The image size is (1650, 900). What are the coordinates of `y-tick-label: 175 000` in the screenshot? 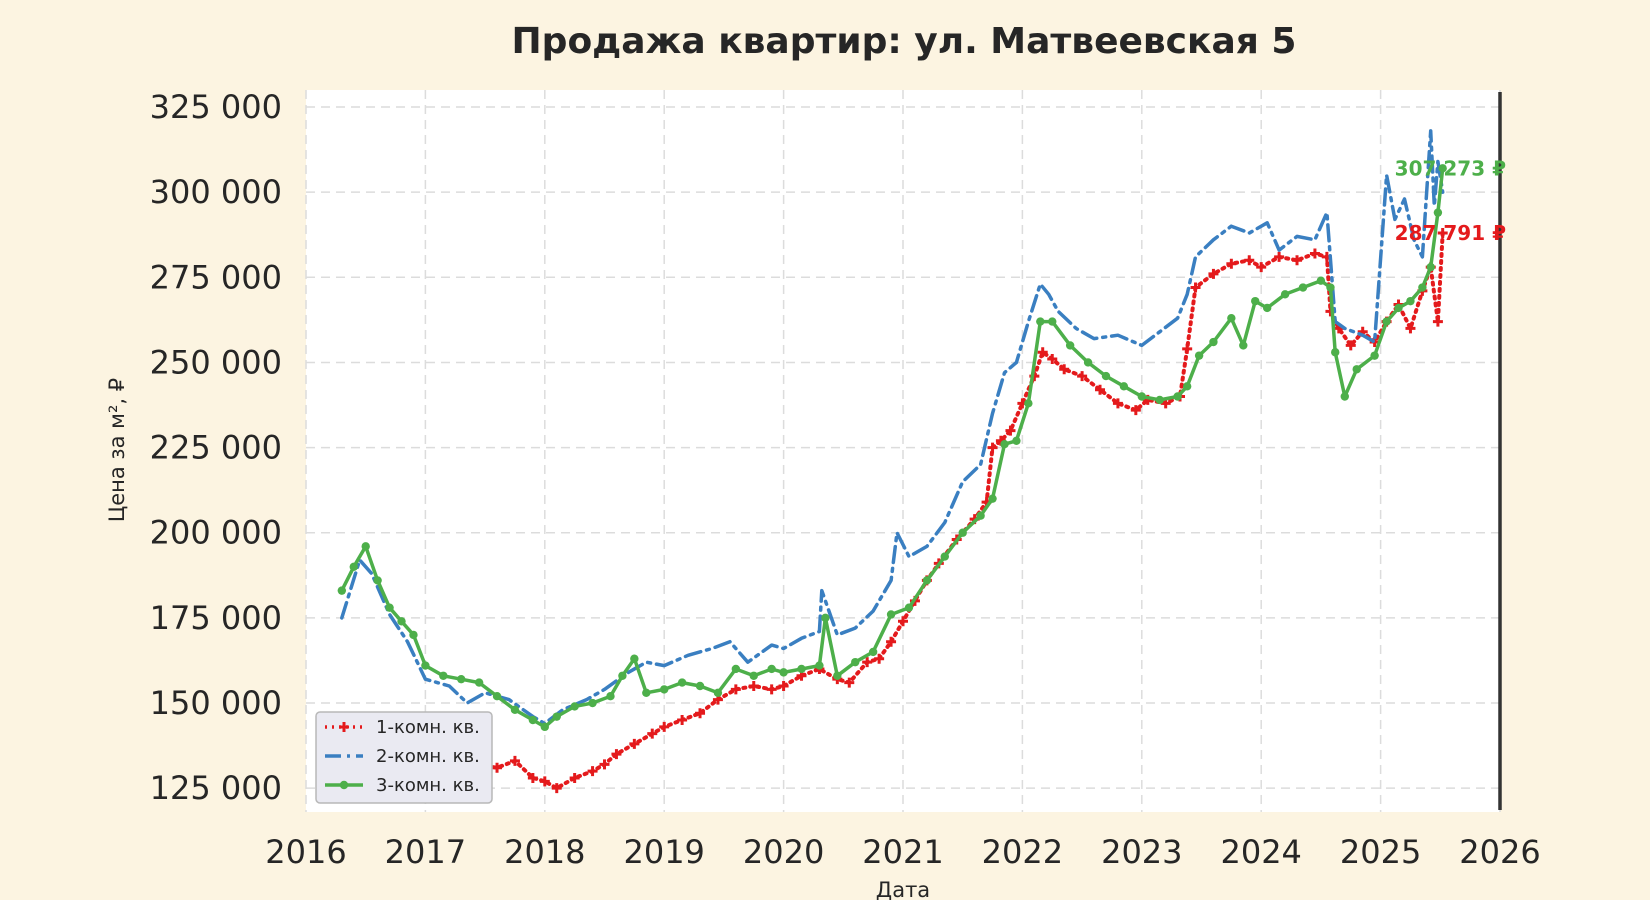 It's located at (216, 618).